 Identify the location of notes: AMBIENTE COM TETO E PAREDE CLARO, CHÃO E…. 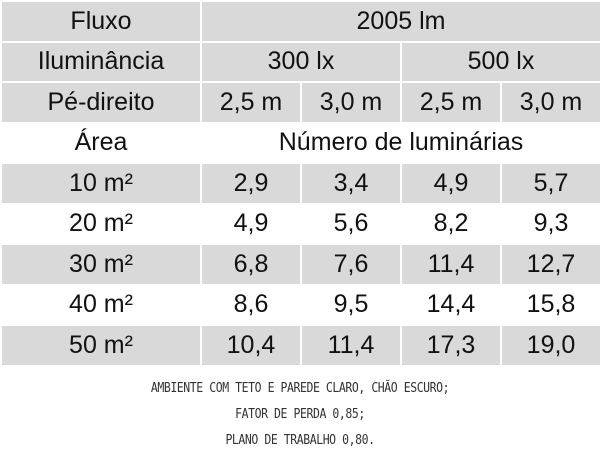
(300, 414).